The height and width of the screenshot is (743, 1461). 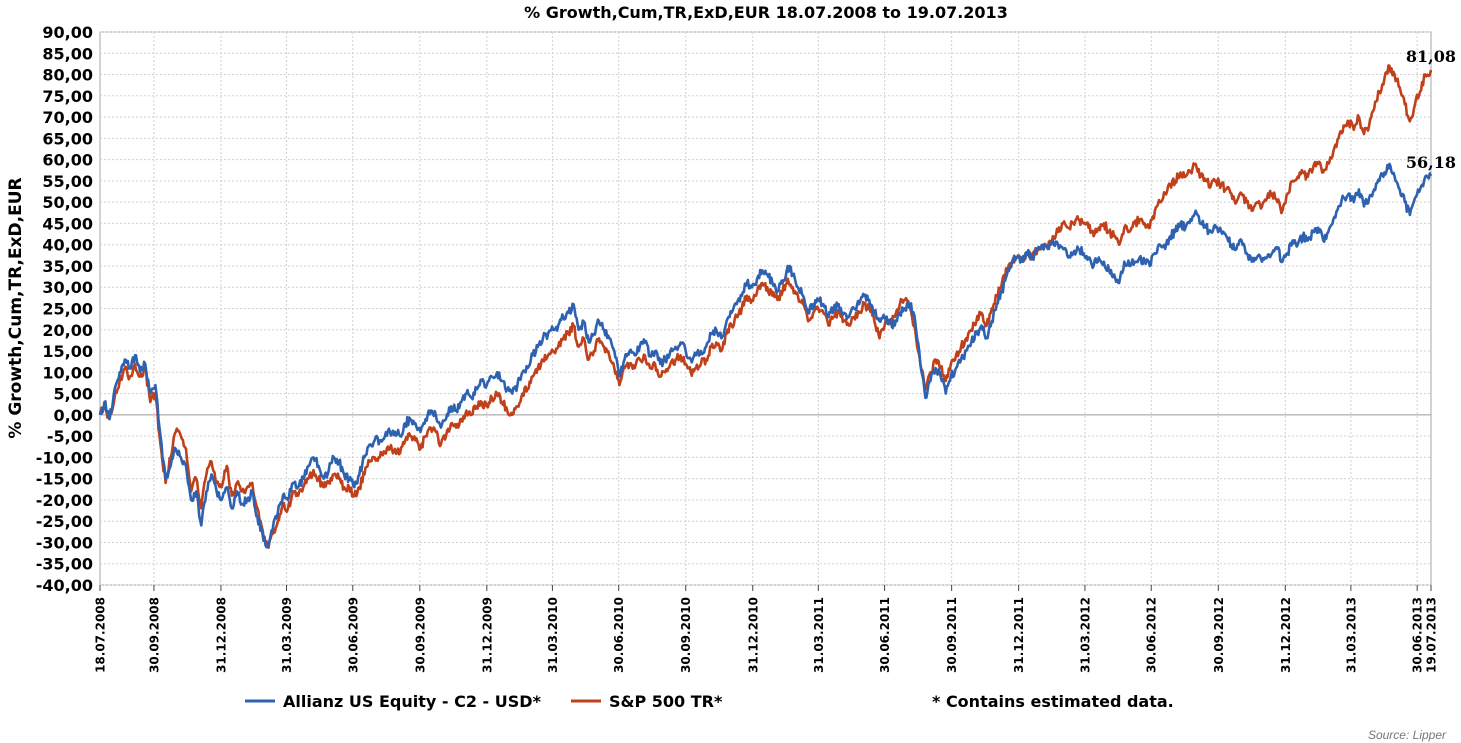 I want to click on y-tick-label: 5,00, so click(x=73, y=394).